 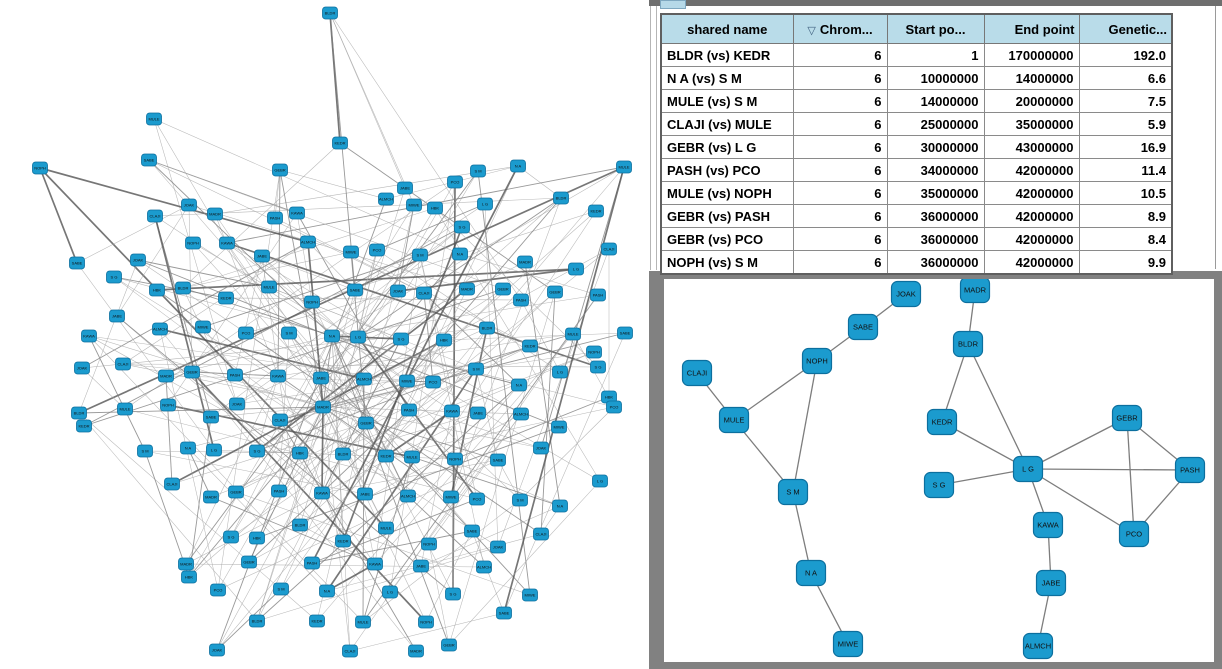 I want to click on cell-shared_name: GEBR (vs) PCO, so click(x=727, y=239).